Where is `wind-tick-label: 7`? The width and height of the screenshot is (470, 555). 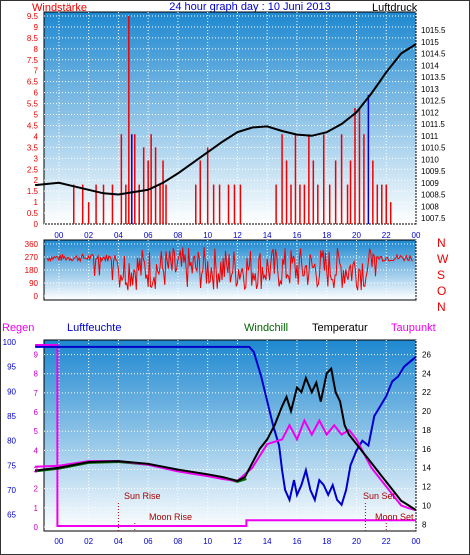 wind-tick-label: 7 is located at coordinates (36, 71).